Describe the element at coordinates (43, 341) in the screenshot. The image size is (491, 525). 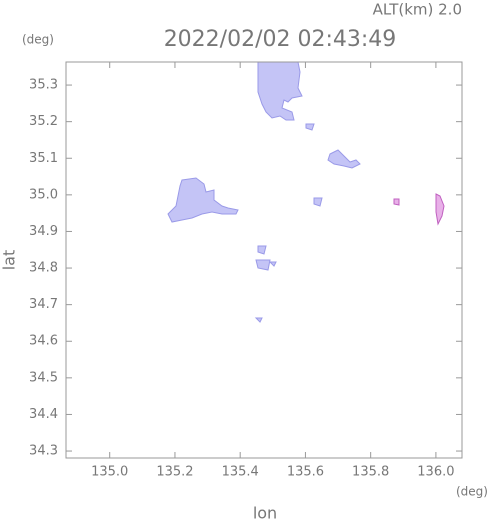
I see `y-tick-label: 34.6` at that location.